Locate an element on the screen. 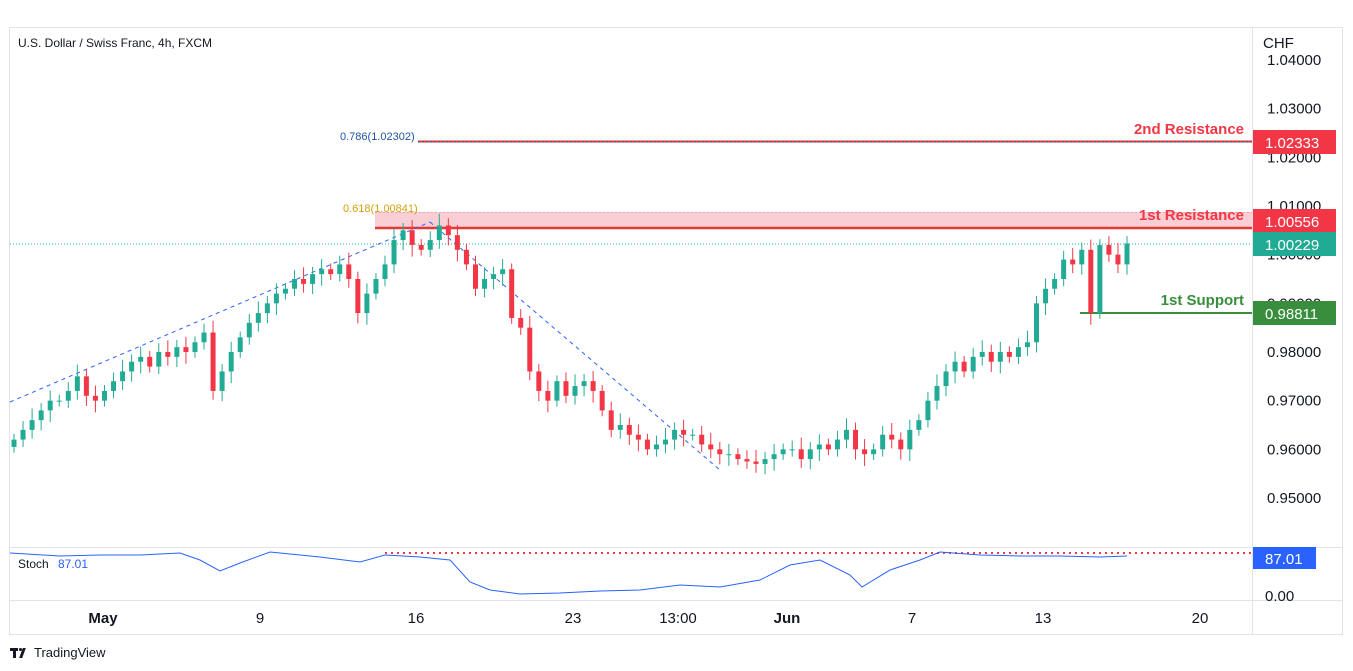 The image size is (1353, 671). time-axis: May 9 16 23 13:00 Jun 7 13 20 is located at coordinates (648, 618).